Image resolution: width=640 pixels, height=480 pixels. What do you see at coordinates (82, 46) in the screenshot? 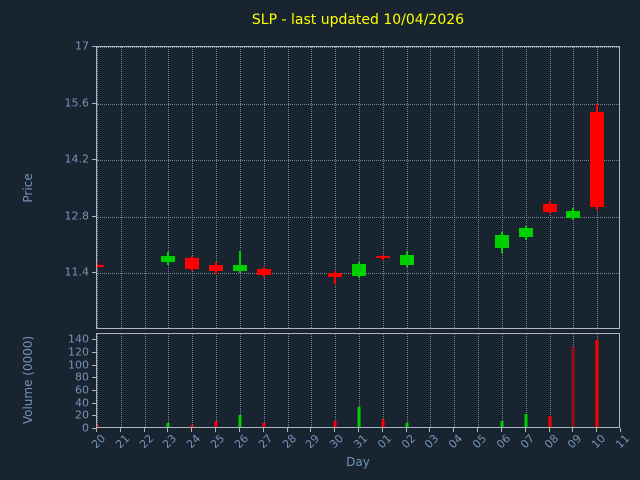
I see `price-y-tick-label: 17` at bounding box center [82, 46].